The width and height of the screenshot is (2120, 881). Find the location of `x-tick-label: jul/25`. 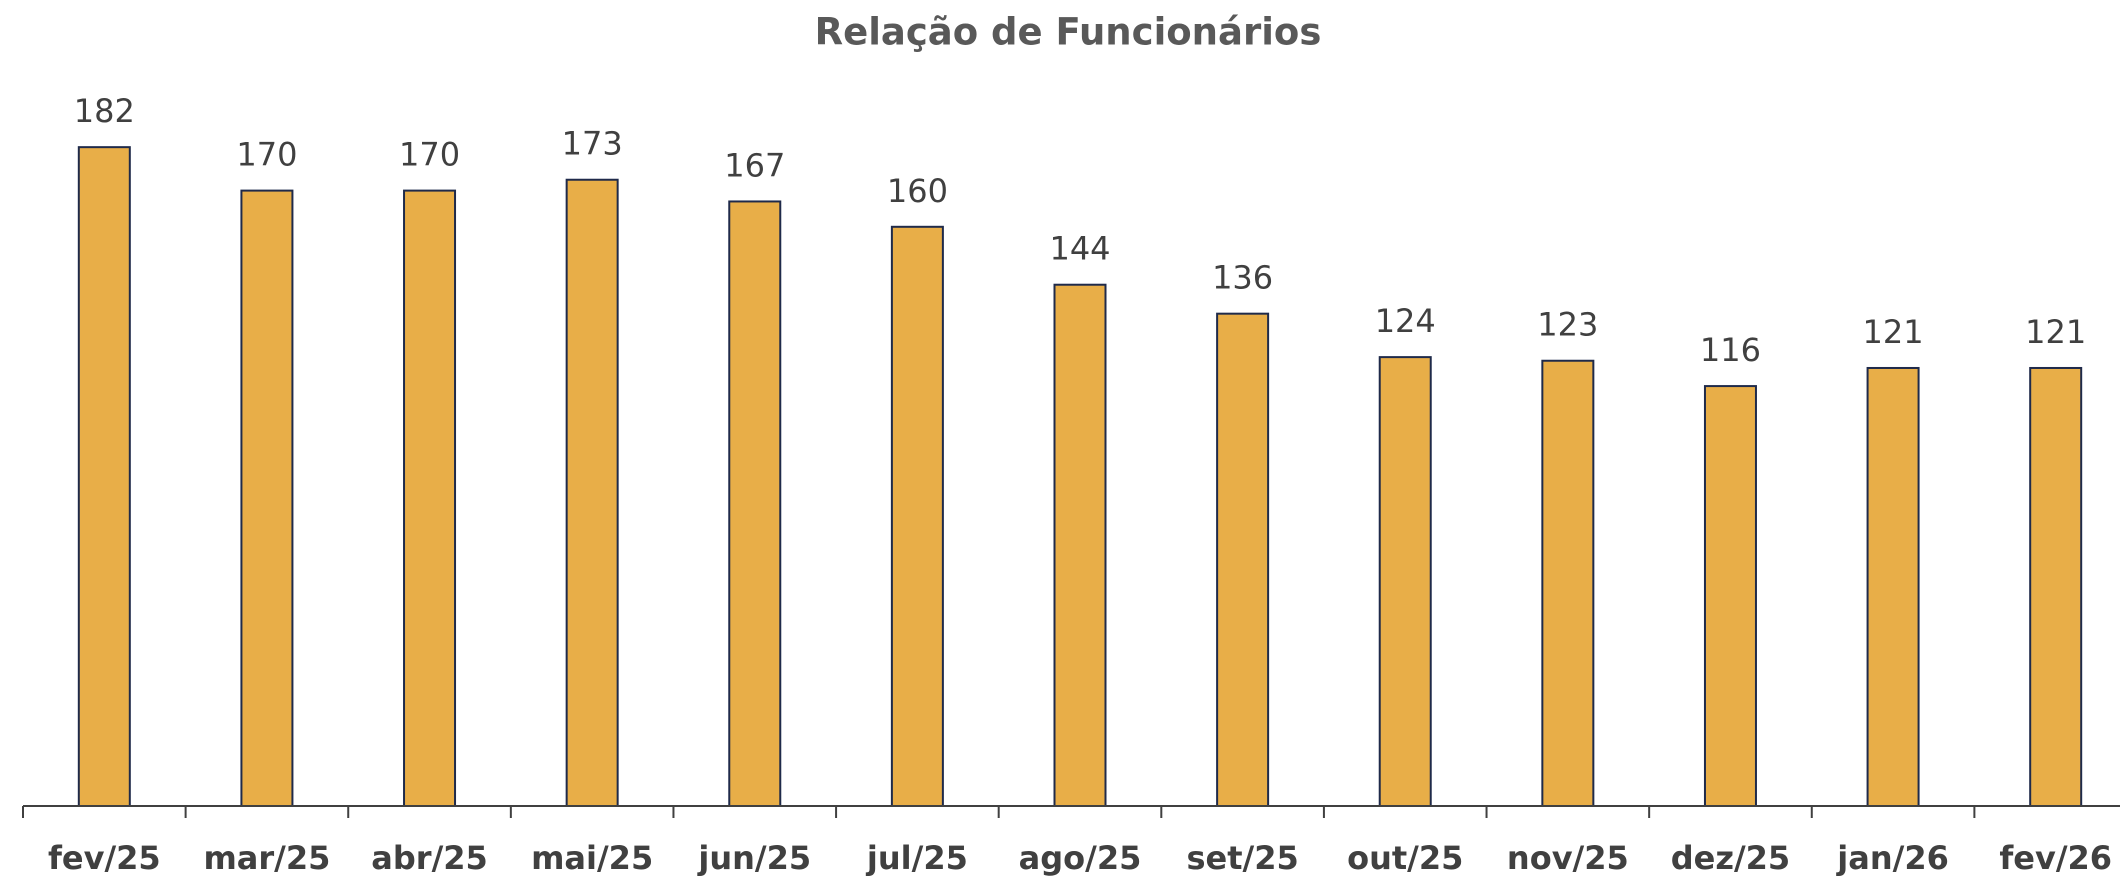

x-tick-label: jul/25 is located at coordinates (916, 858).